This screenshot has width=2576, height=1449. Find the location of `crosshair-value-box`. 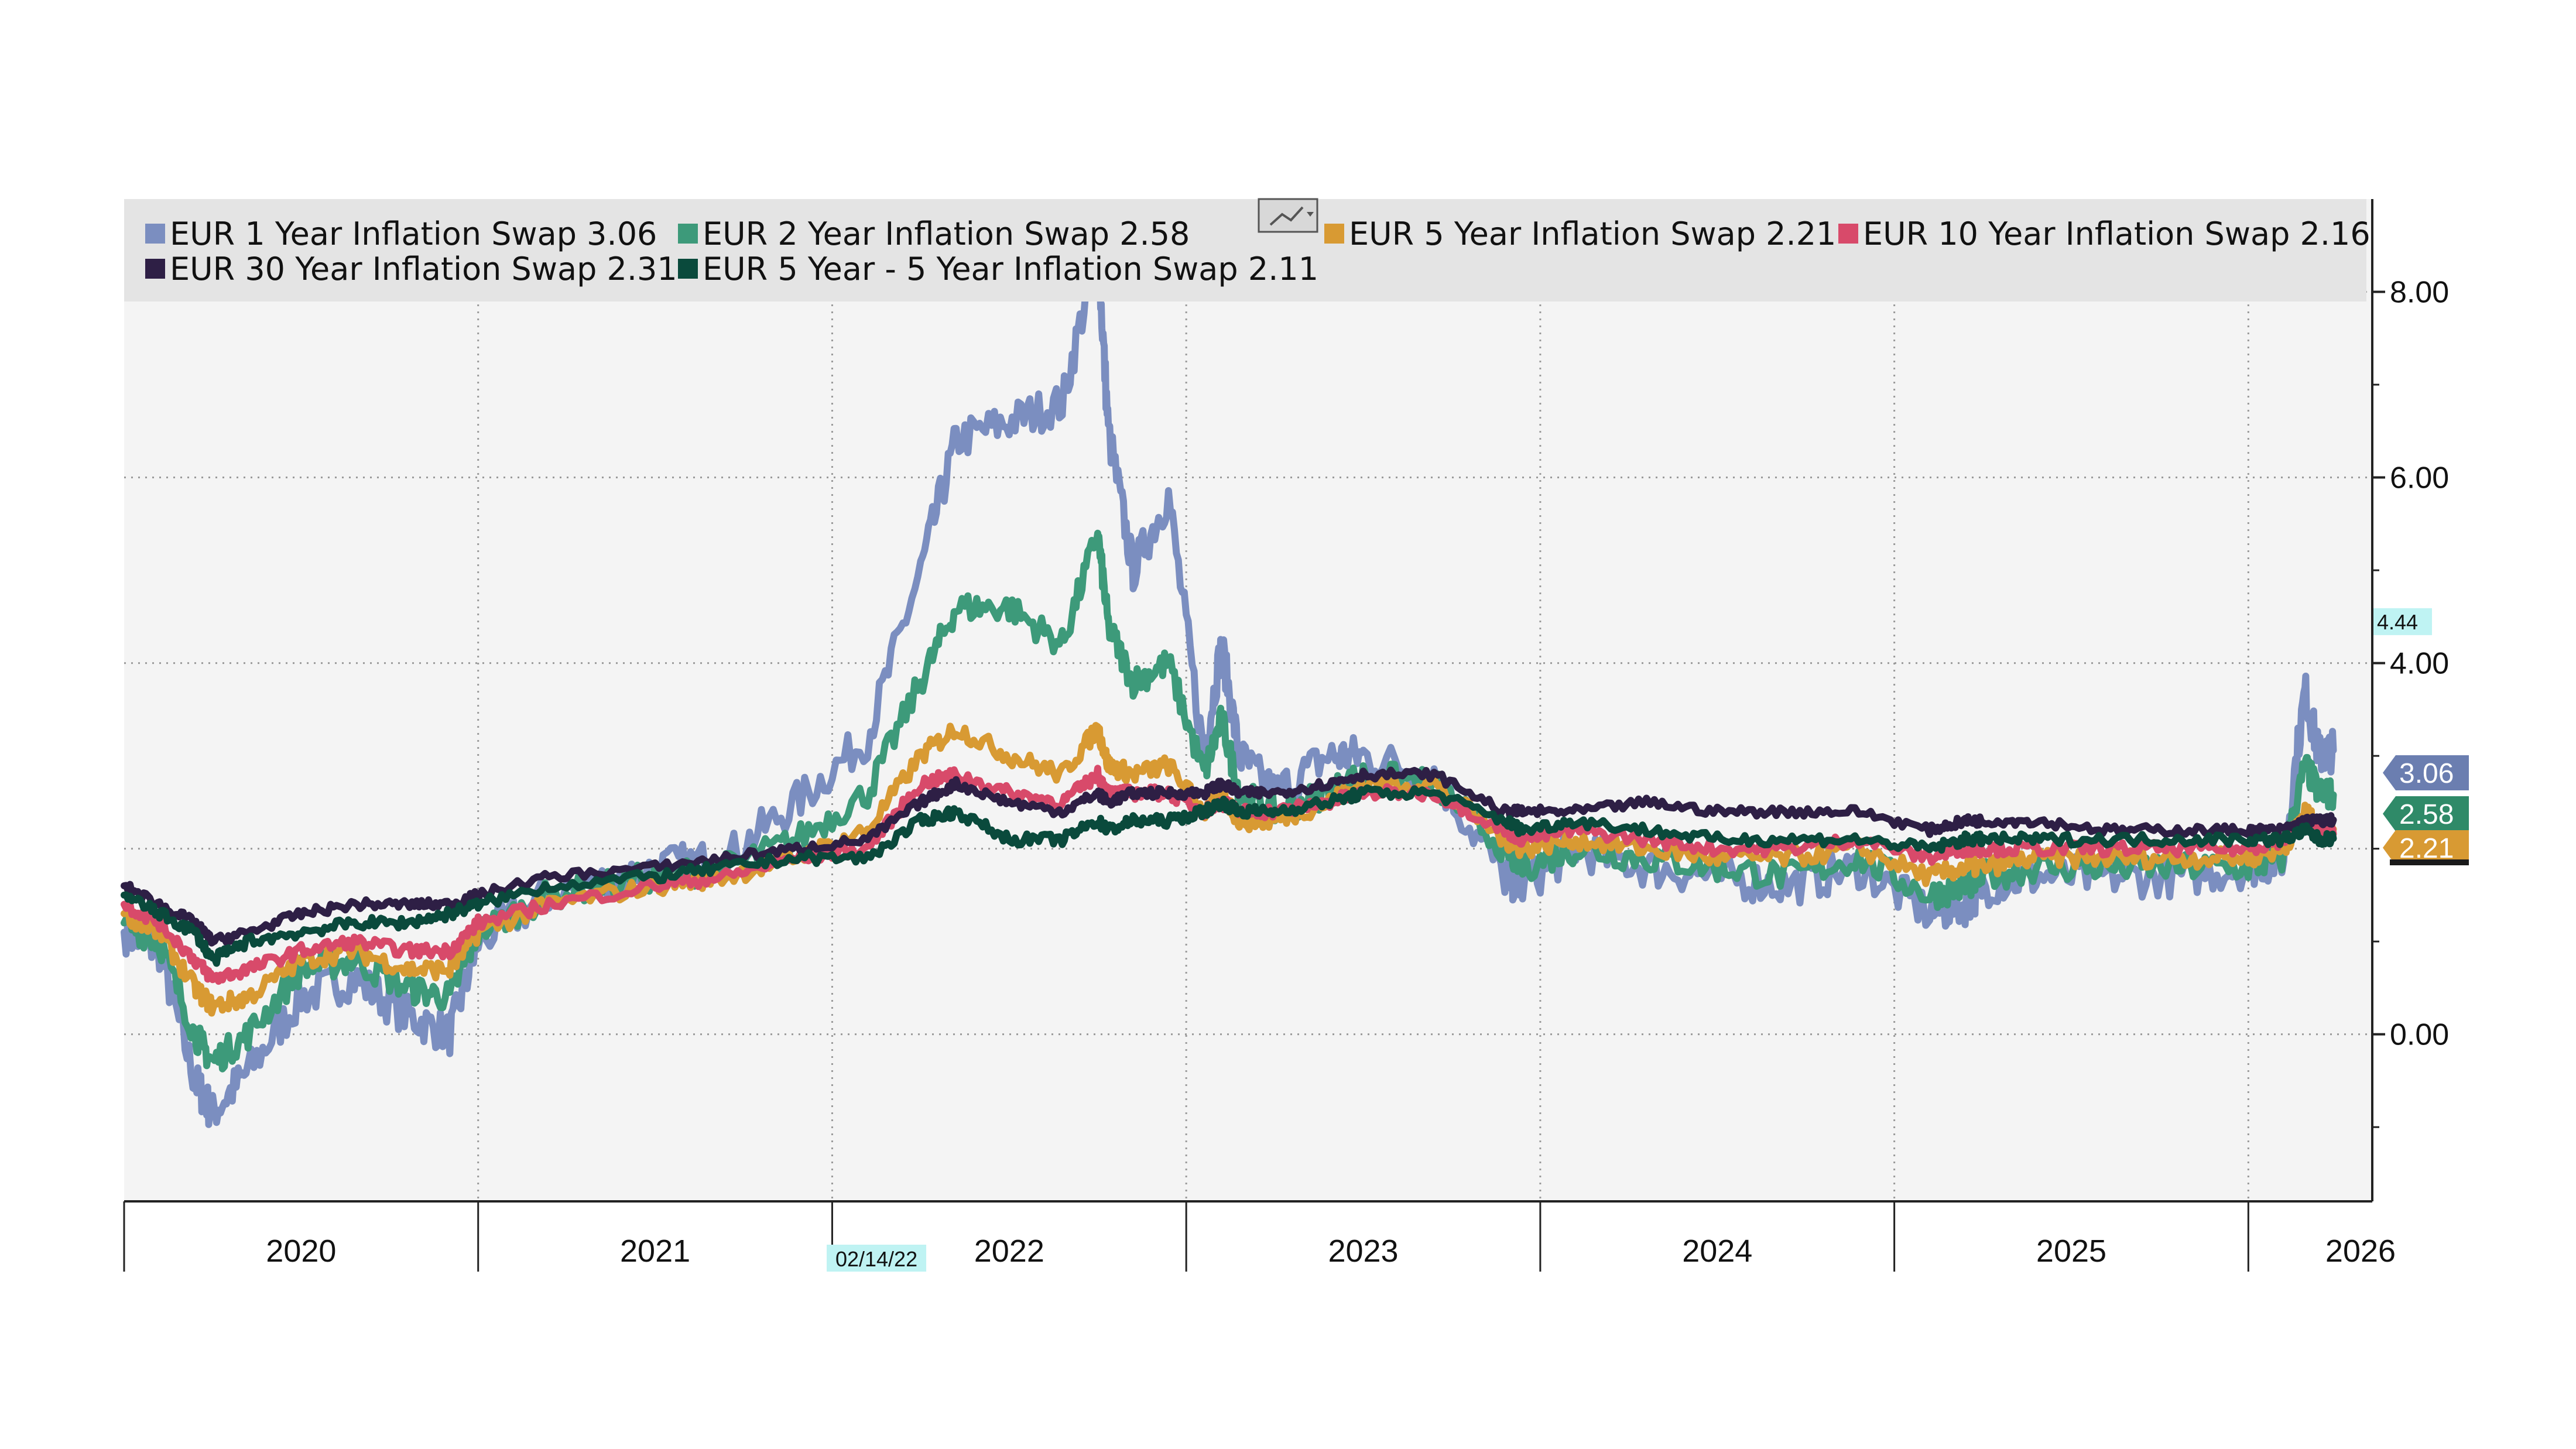

crosshair-value-box is located at coordinates (2402, 621).